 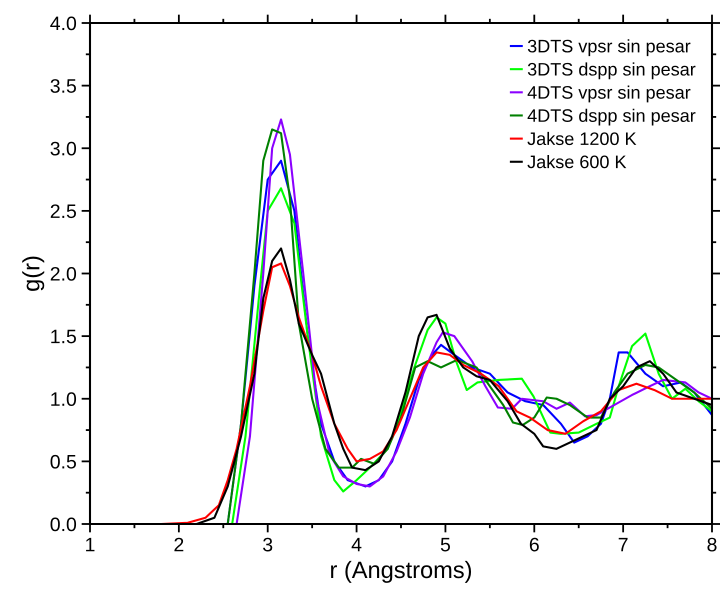 What do you see at coordinates (712, 545) in the screenshot?
I see `x-tick-label: 8` at bounding box center [712, 545].